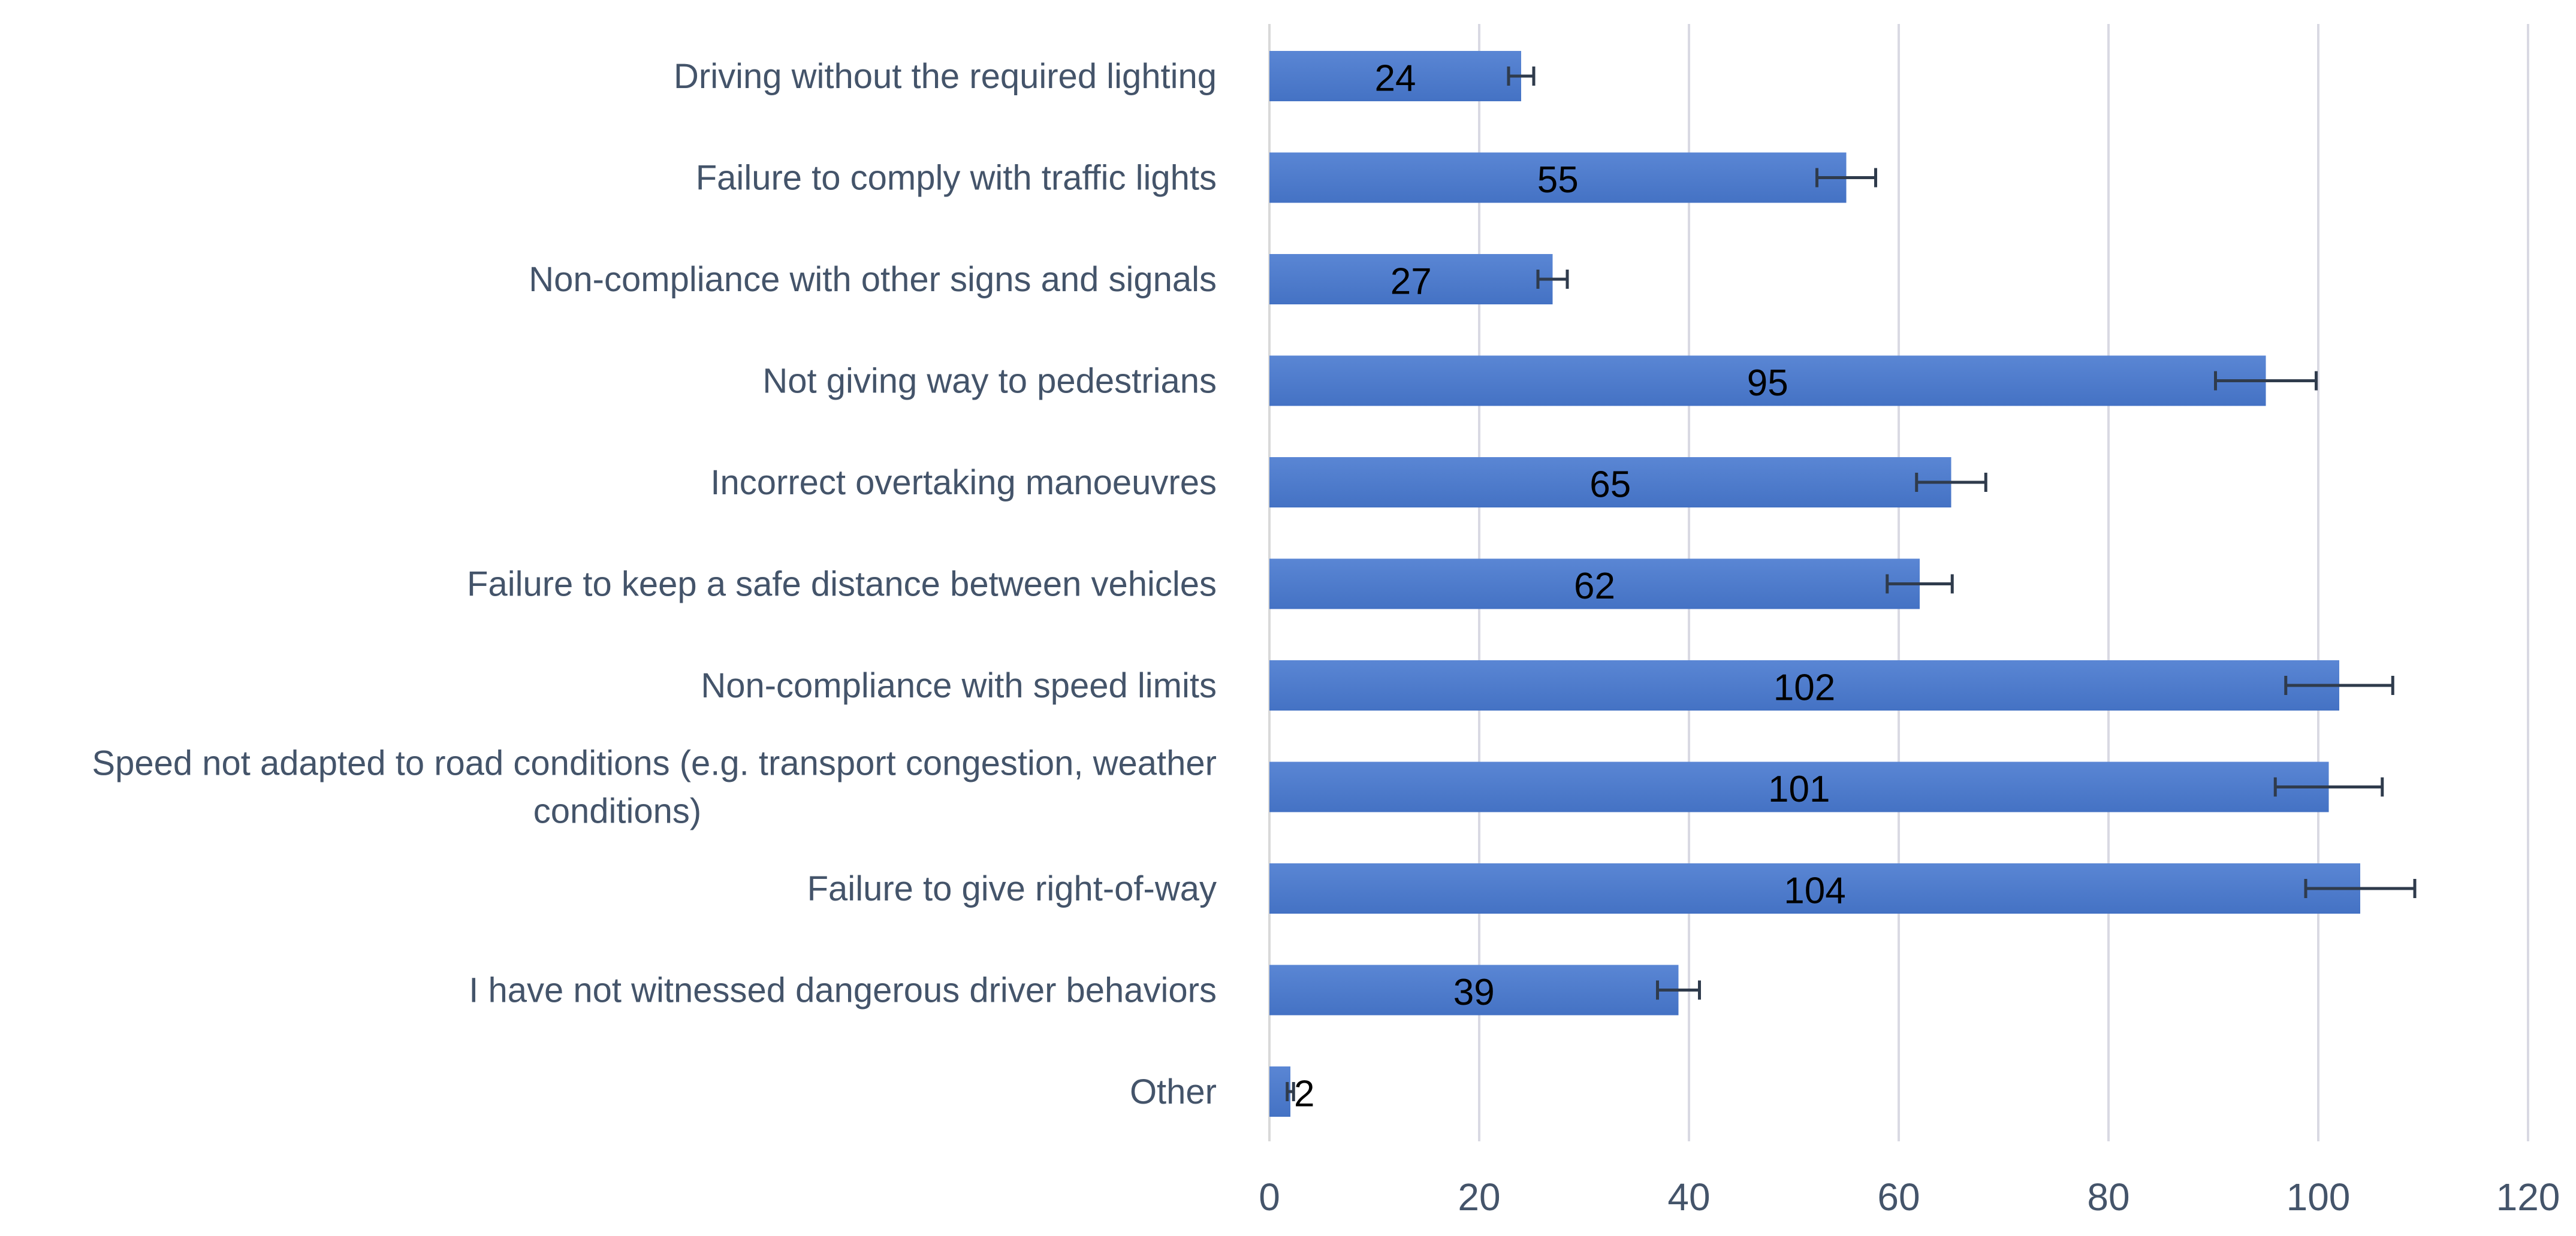  I want to click on data-label: 104, so click(1814, 891).